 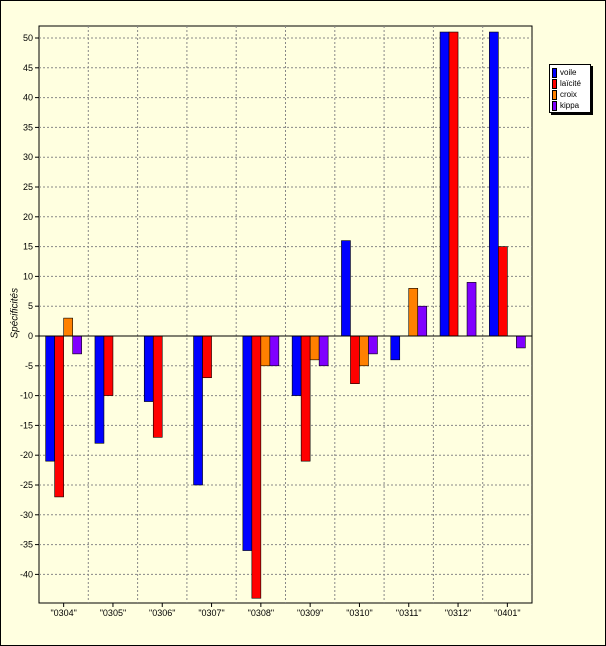 What do you see at coordinates (28, 38) in the screenshot?
I see `y-tick-label: 50` at bounding box center [28, 38].